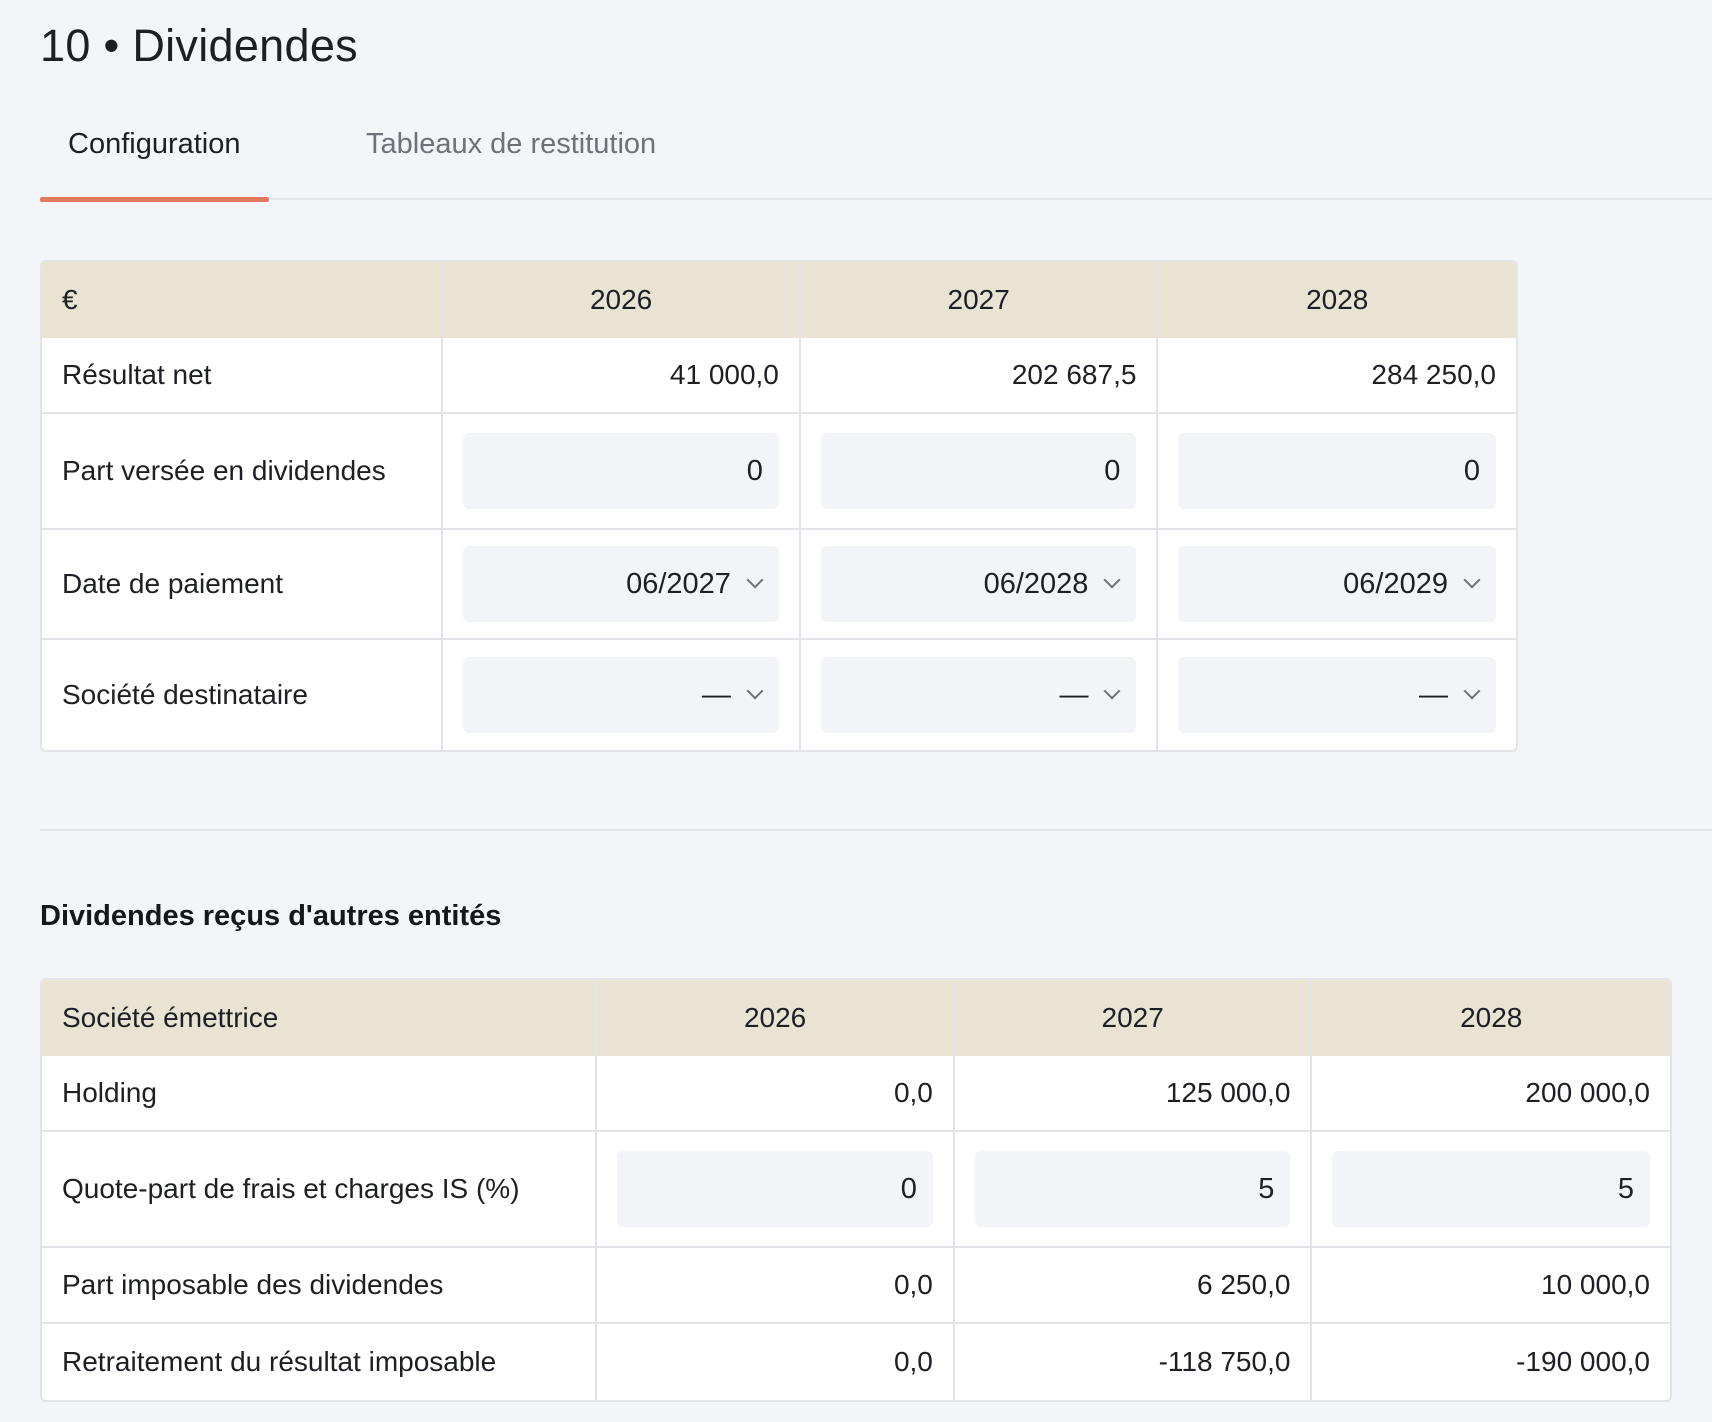 This screenshot has height=1422, width=1712. Describe the element at coordinates (1133, 1286) in the screenshot. I see `taxable-share-value: 6 250,0` at that location.